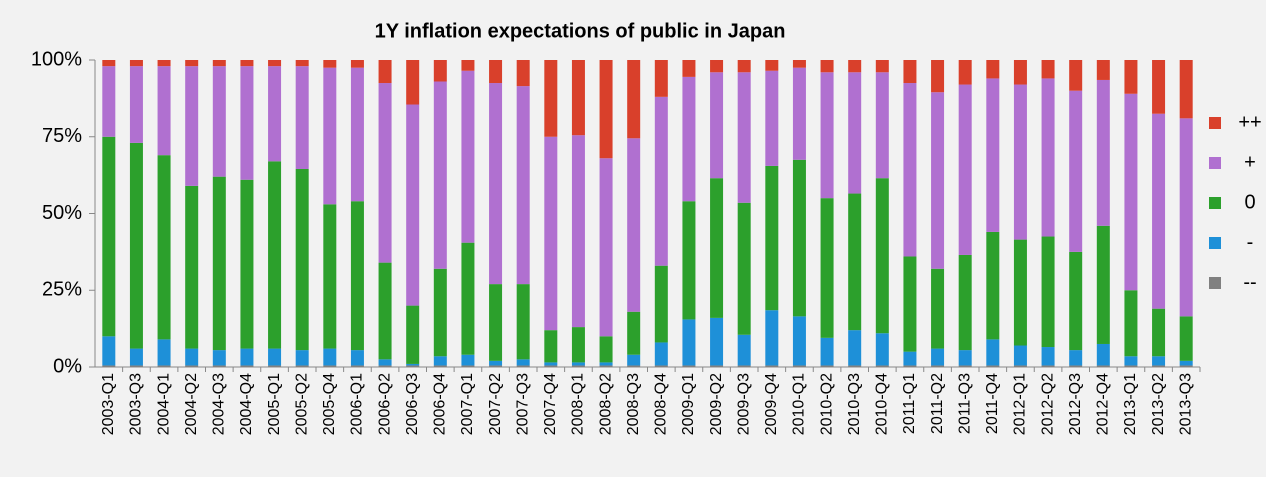 This screenshot has width=1266, height=477. What do you see at coordinates (246, 404) in the screenshot?
I see `x-tick-label: 2004-Q4` at bounding box center [246, 404].